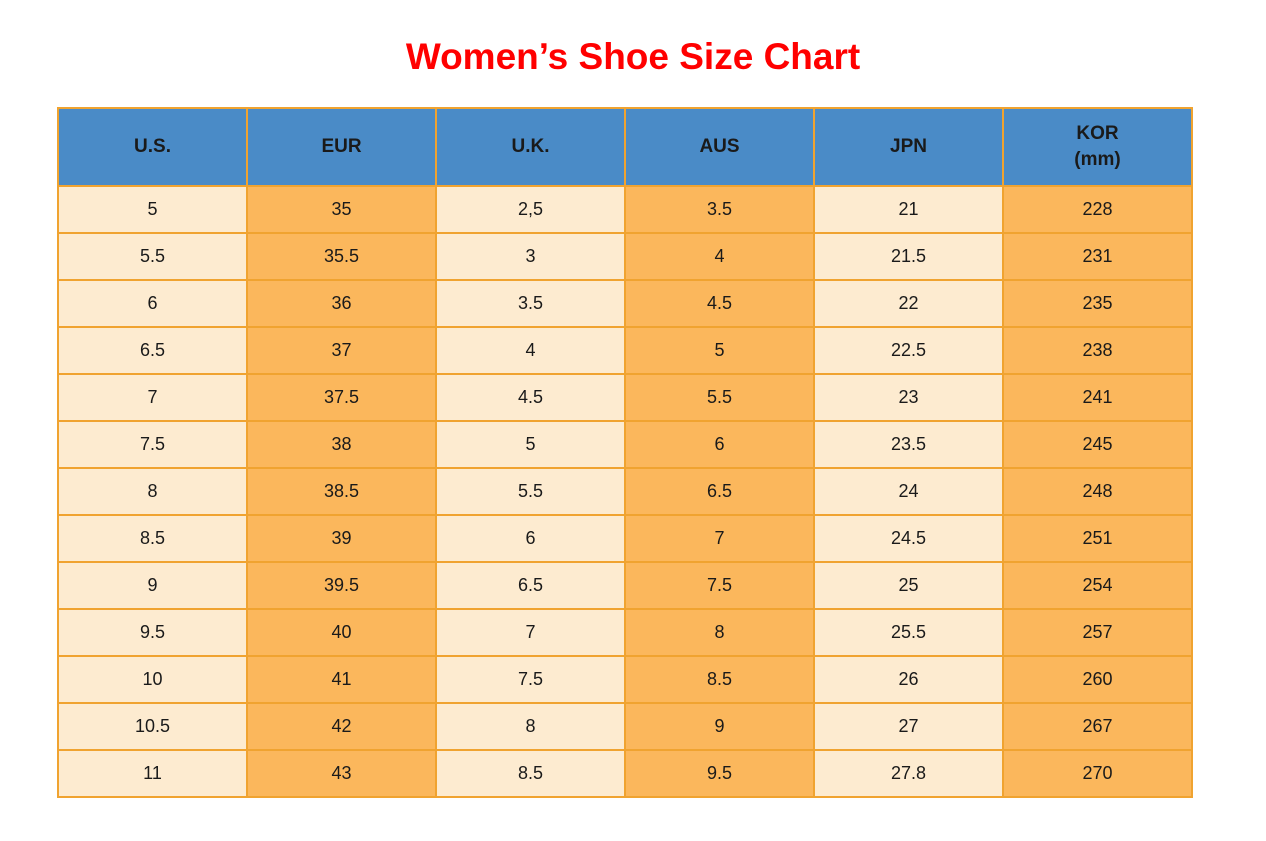 The image size is (1266, 841). I want to click on table-cell: 257, so click(1097, 632).